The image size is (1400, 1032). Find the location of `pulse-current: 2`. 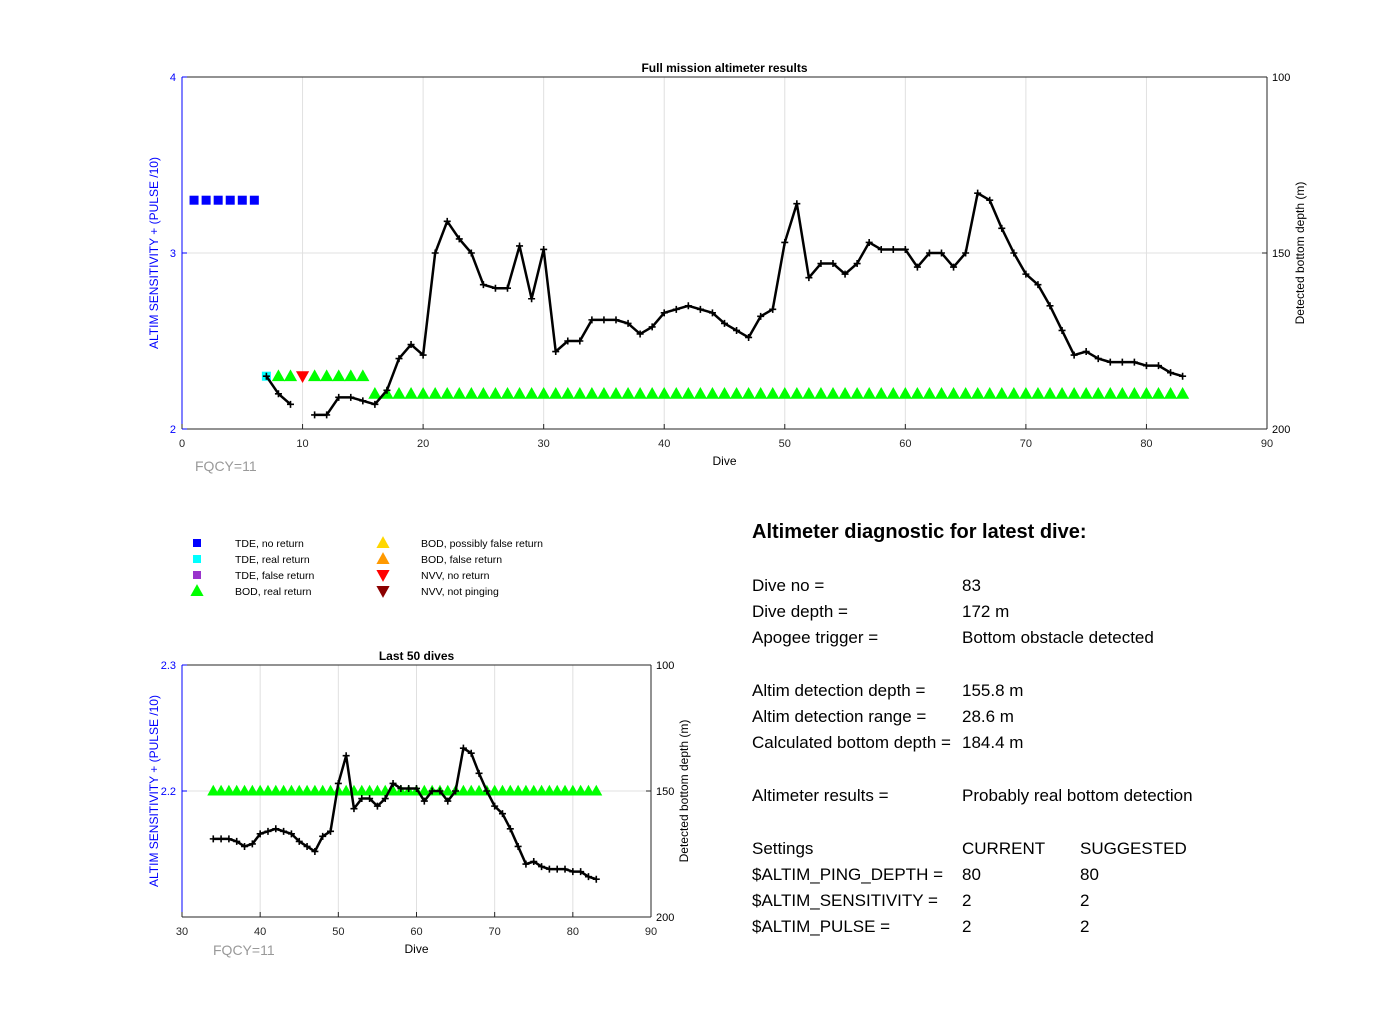

pulse-current: 2 is located at coordinates (967, 926).